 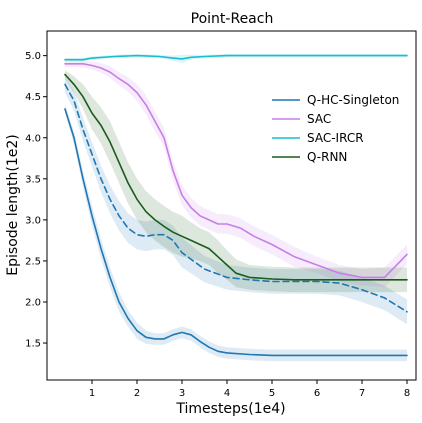 What do you see at coordinates (33, 344) in the screenshot?
I see `y-tick-label: 1.5` at bounding box center [33, 344].